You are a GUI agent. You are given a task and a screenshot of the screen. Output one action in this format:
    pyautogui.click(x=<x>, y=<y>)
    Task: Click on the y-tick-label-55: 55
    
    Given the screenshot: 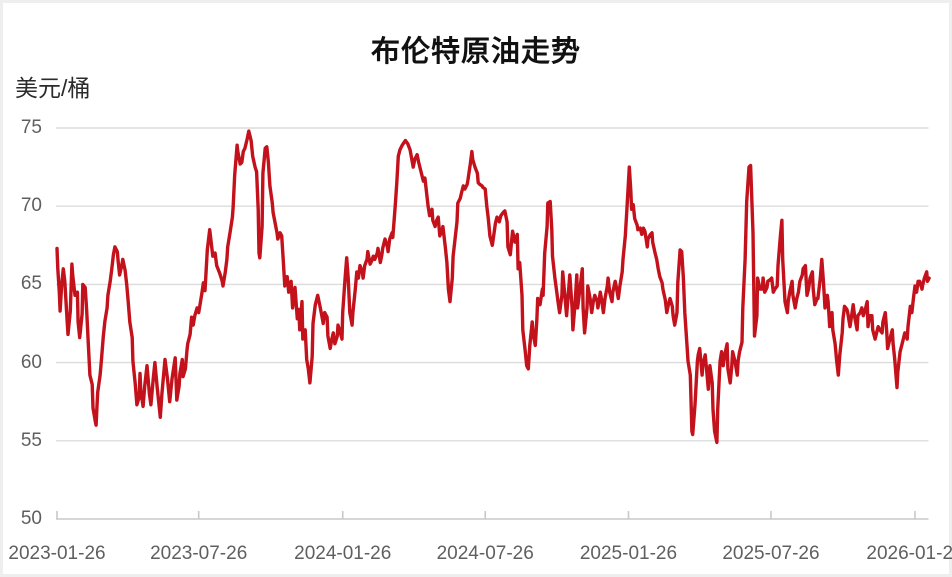 What is the action you would take?
    pyautogui.click(x=31, y=440)
    